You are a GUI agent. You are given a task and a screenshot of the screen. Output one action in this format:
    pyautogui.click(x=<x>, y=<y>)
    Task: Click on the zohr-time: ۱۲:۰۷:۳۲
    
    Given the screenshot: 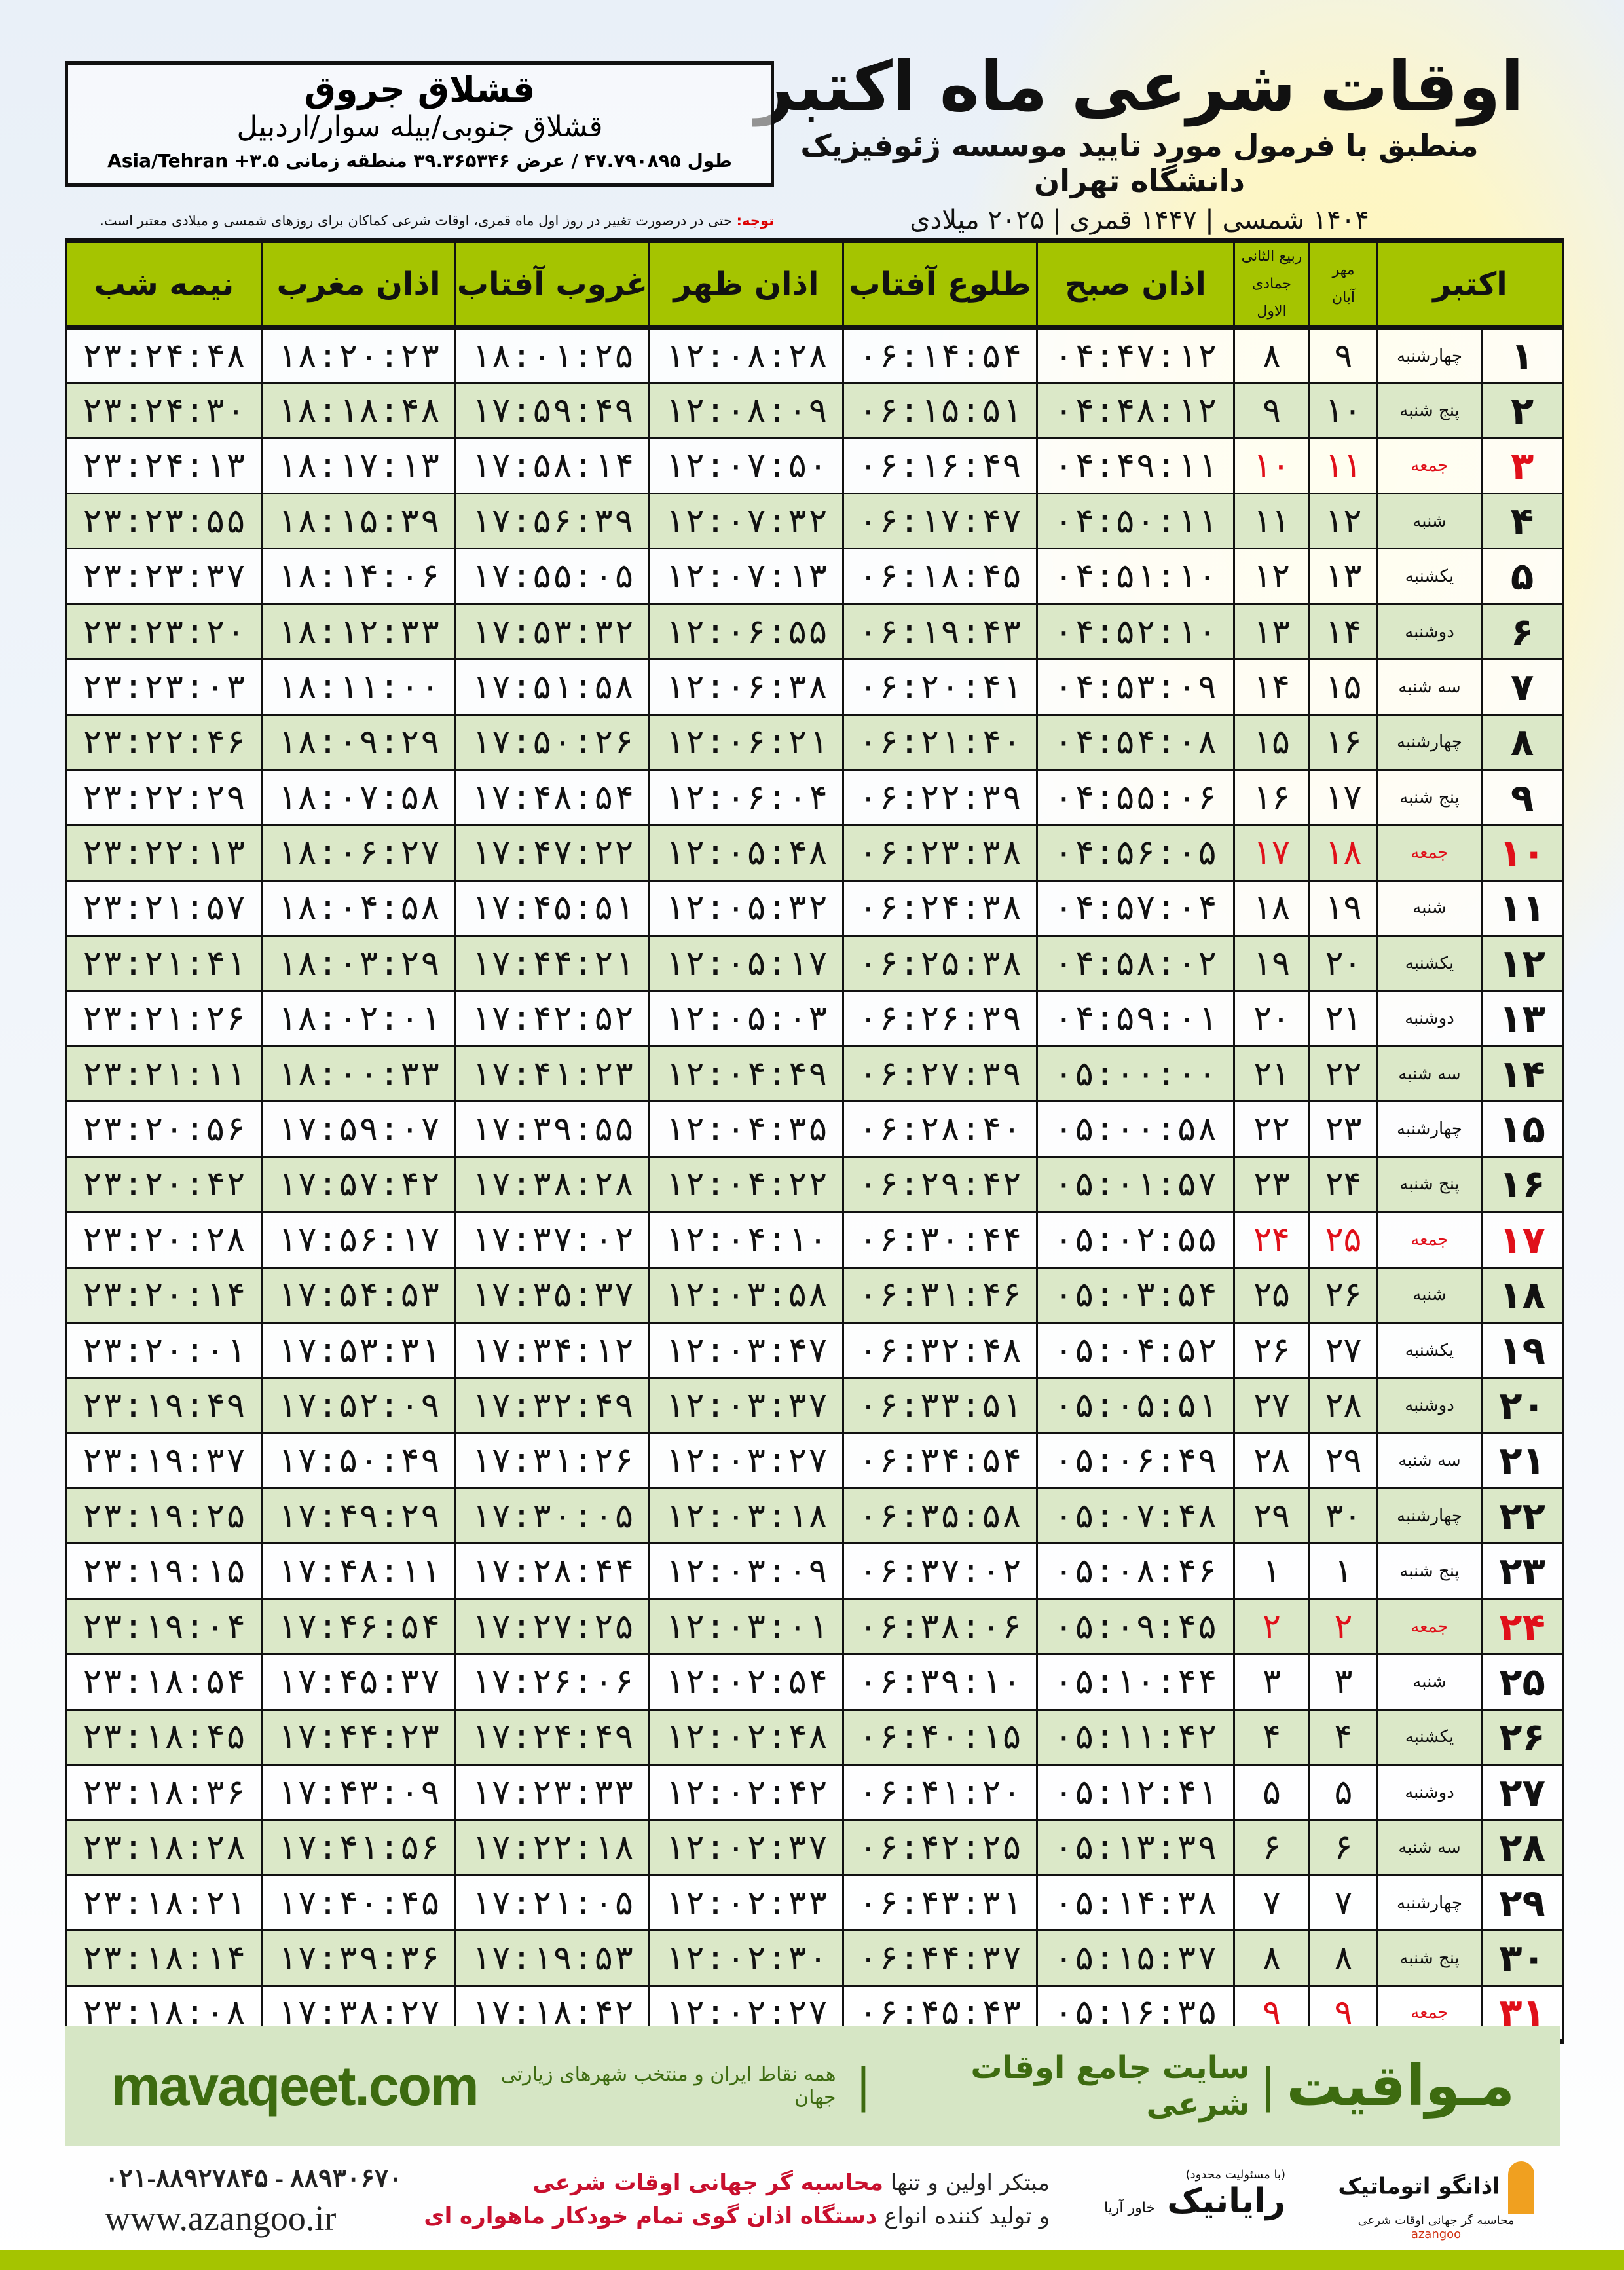 What is the action you would take?
    pyautogui.click(x=746, y=521)
    